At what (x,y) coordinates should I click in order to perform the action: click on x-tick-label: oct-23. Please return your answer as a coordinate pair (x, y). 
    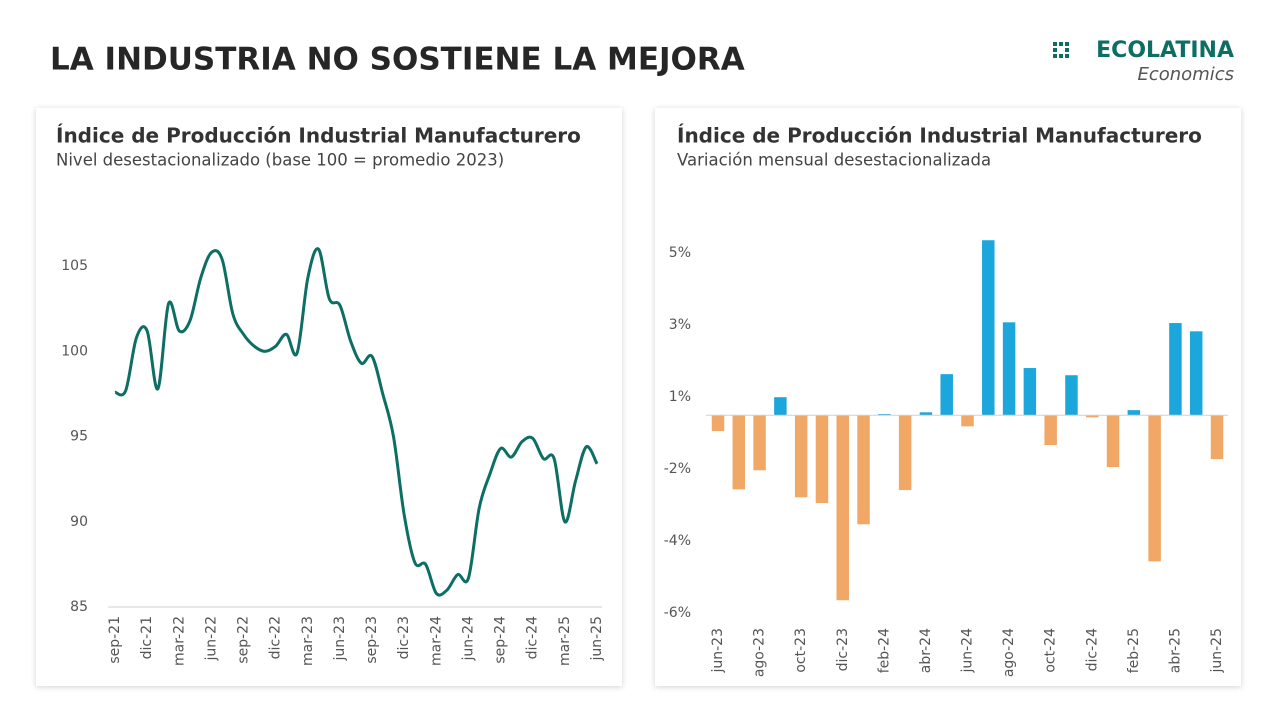
    Looking at the image, I should click on (801, 650).